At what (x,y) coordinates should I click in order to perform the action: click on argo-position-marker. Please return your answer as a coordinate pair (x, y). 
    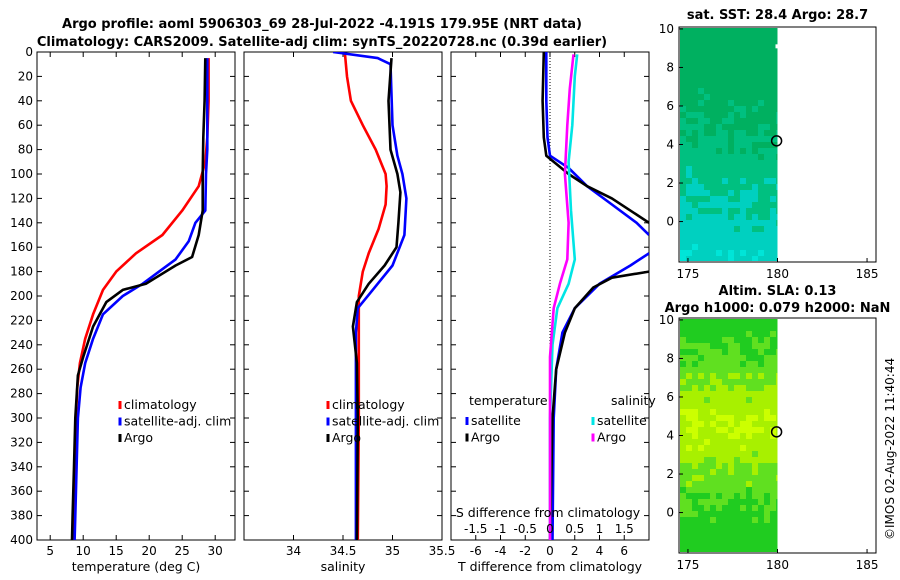
    Looking at the image, I should click on (776, 141).